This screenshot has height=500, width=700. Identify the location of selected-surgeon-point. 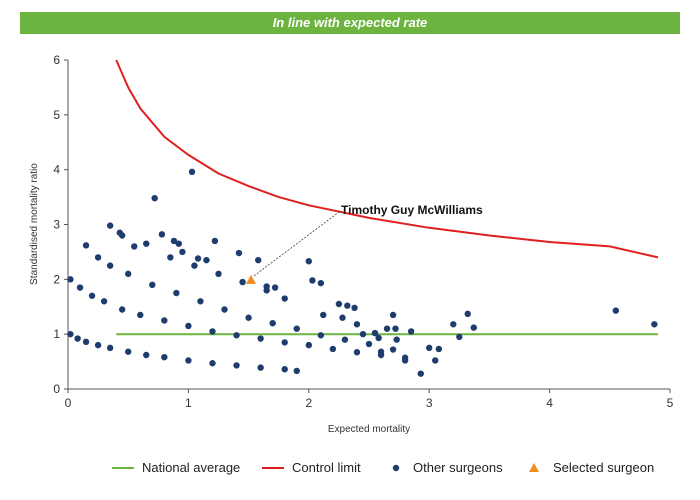
(251, 279).